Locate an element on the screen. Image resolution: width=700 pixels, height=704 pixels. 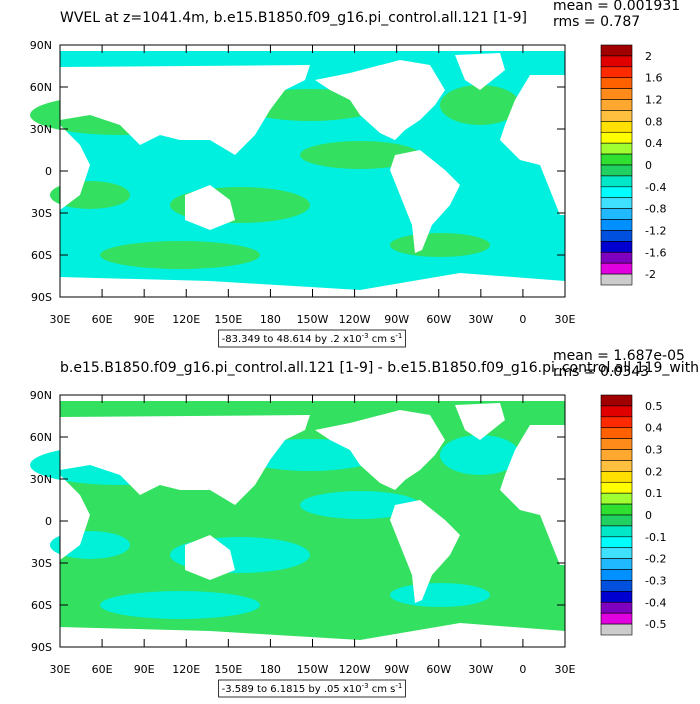
colorbar-label: -0.3 is located at coordinates (655, 580).